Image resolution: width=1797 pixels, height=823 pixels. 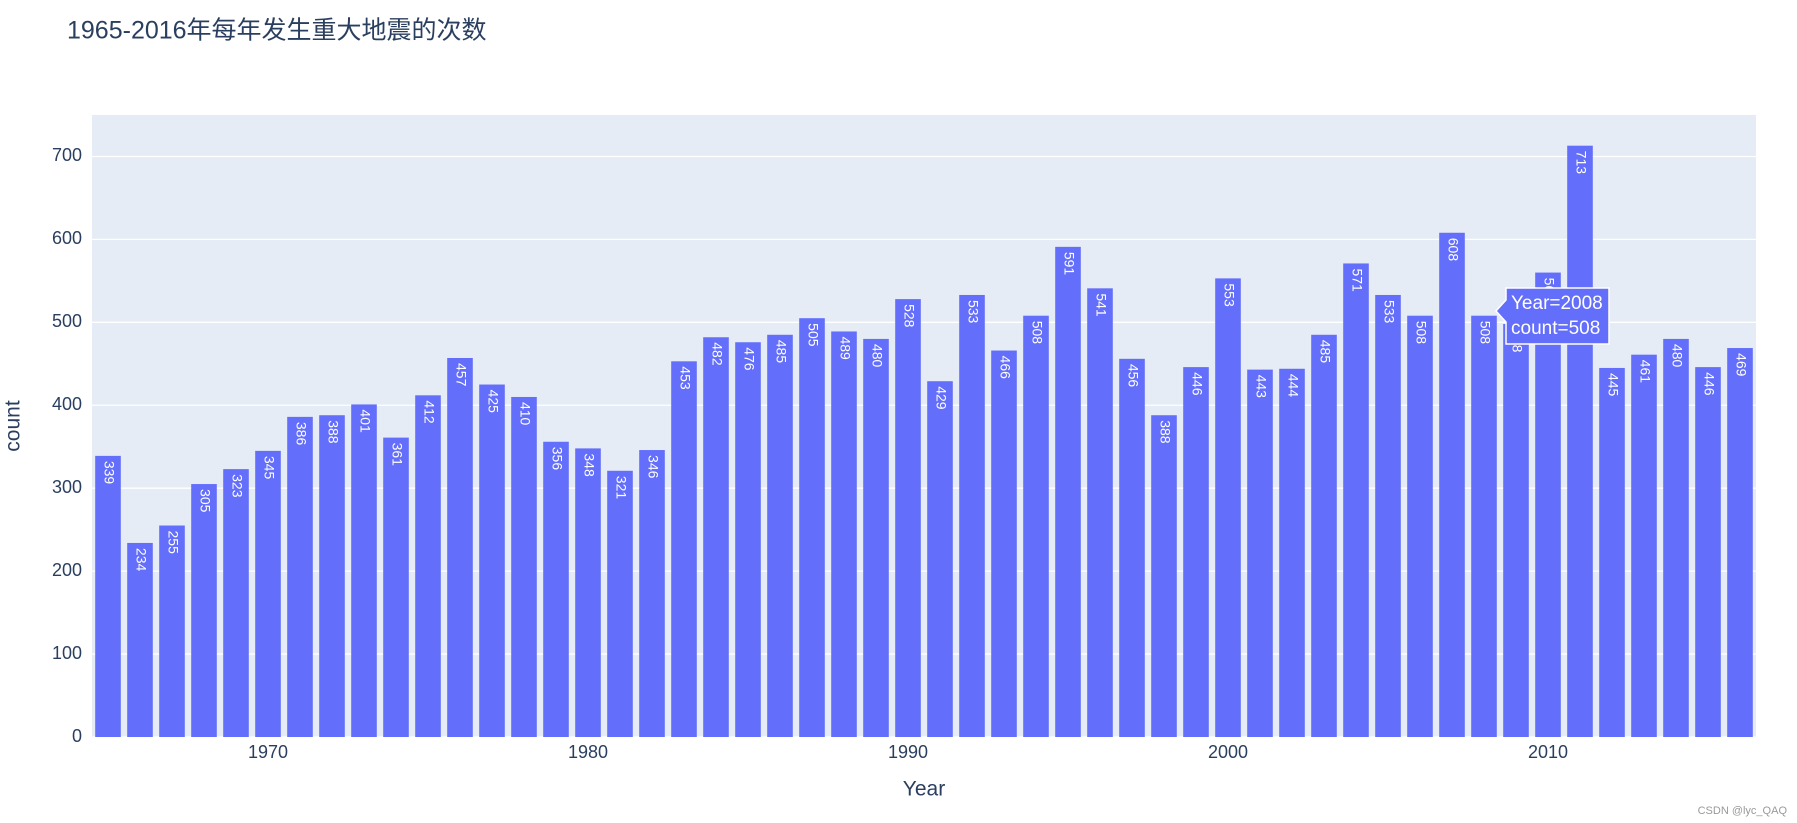 What do you see at coordinates (461, 375) in the screenshot?
I see `bar-value-label: 457` at bounding box center [461, 375].